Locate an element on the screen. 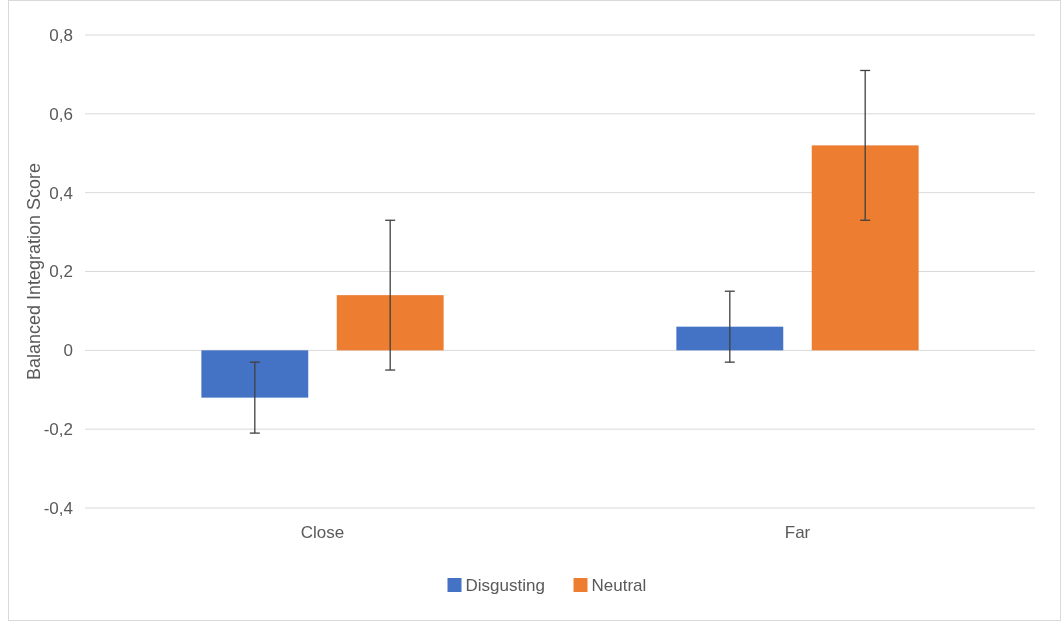 This screenshot has height=621, width=1062. y-tick-label: 0,8 is located at coordinates (61, 35).